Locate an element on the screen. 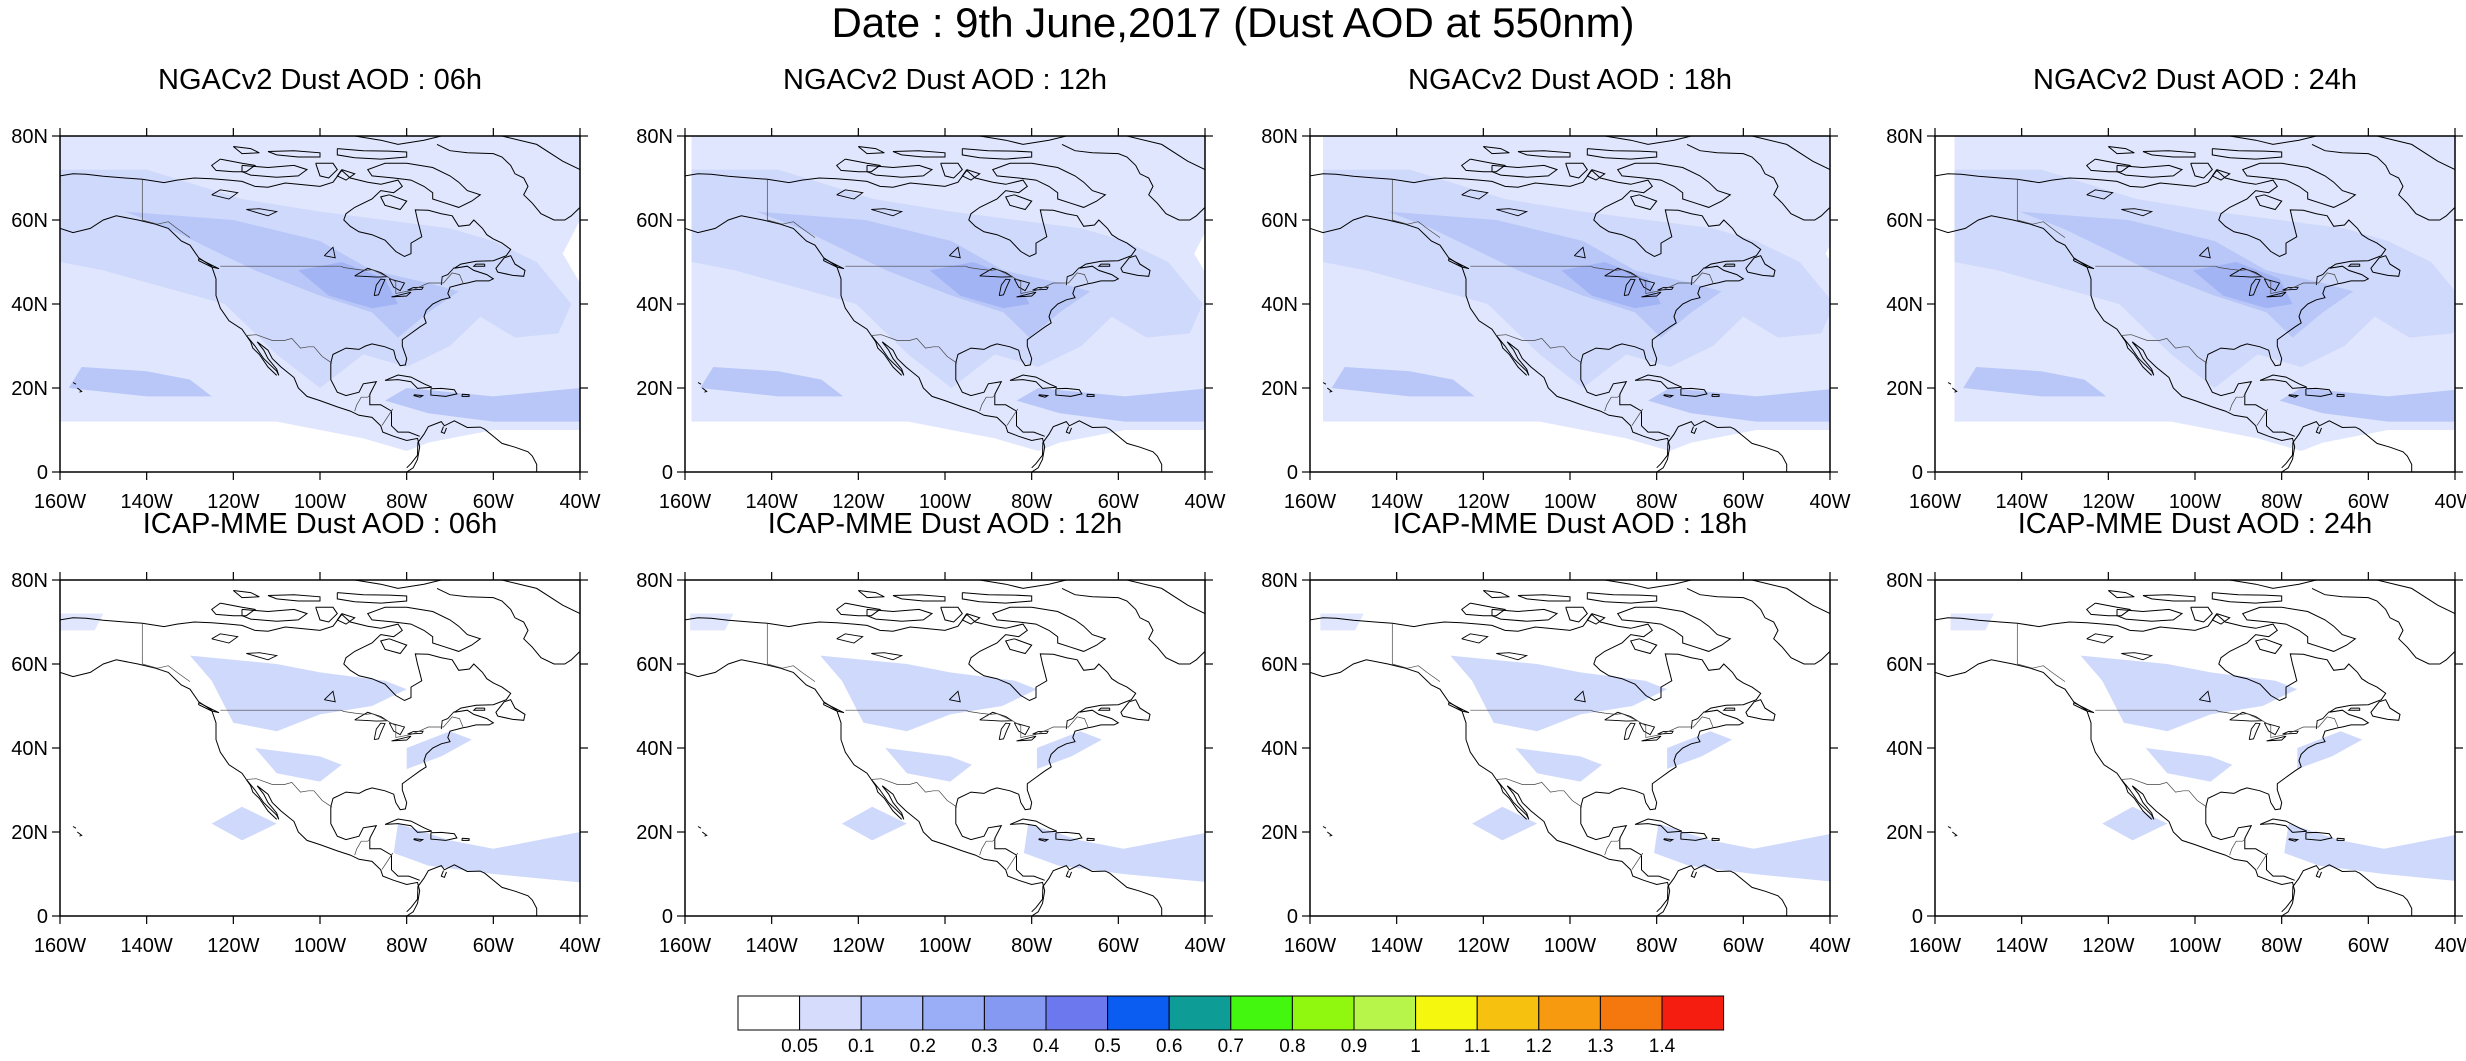 The height and width of the screenshot is (1061, 2466). figure-title: Date : 9th June,2017 (Dust AOD at 550nm) is located at coordinates (1233, 23).